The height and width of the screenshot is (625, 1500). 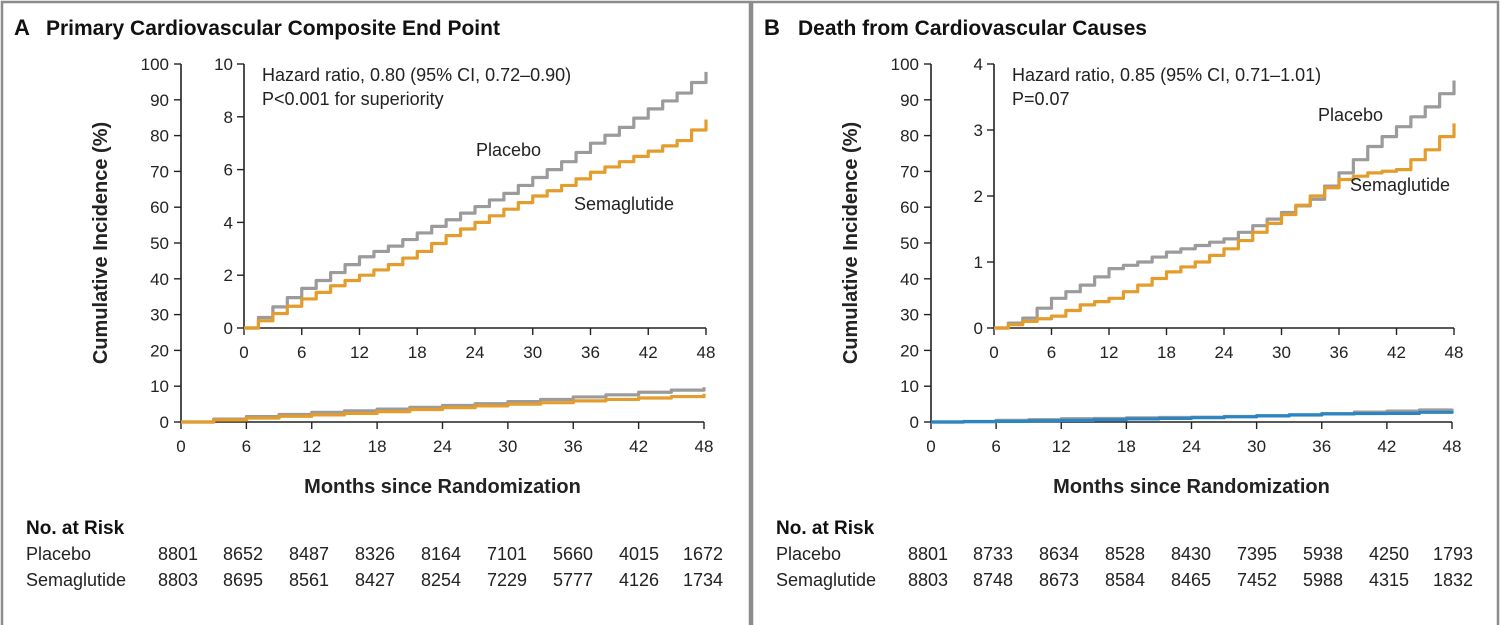 I want to click on panel-b-main-line-semaglutide, so click(x=1192, y=417).